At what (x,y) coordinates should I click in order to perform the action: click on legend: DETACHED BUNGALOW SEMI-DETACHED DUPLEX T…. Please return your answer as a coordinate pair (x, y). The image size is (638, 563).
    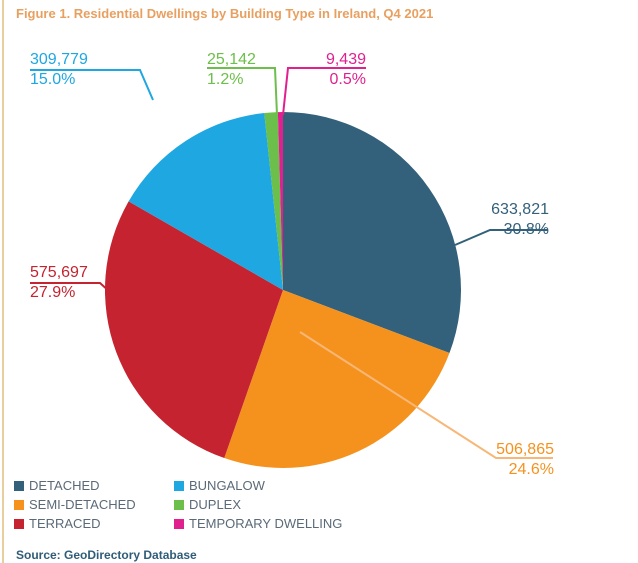
    Looking at the image, I should click on (194, 504).